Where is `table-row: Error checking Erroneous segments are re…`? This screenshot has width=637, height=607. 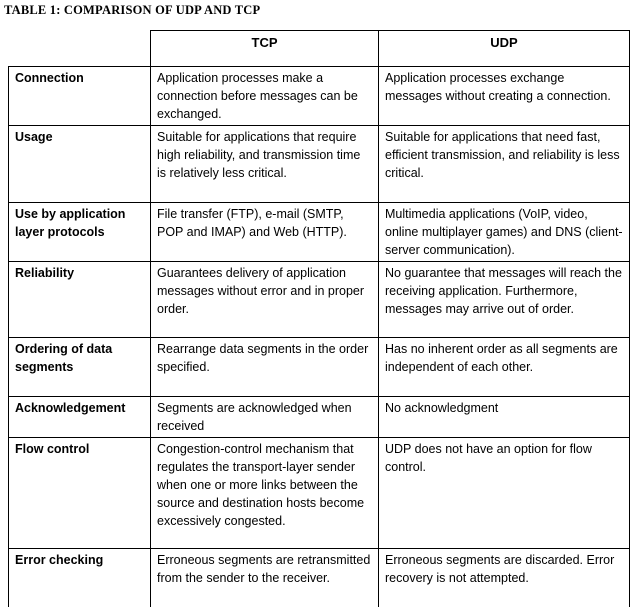
table-row: Error checking Erroneous segments are re… is located at coordinates (319, 577).